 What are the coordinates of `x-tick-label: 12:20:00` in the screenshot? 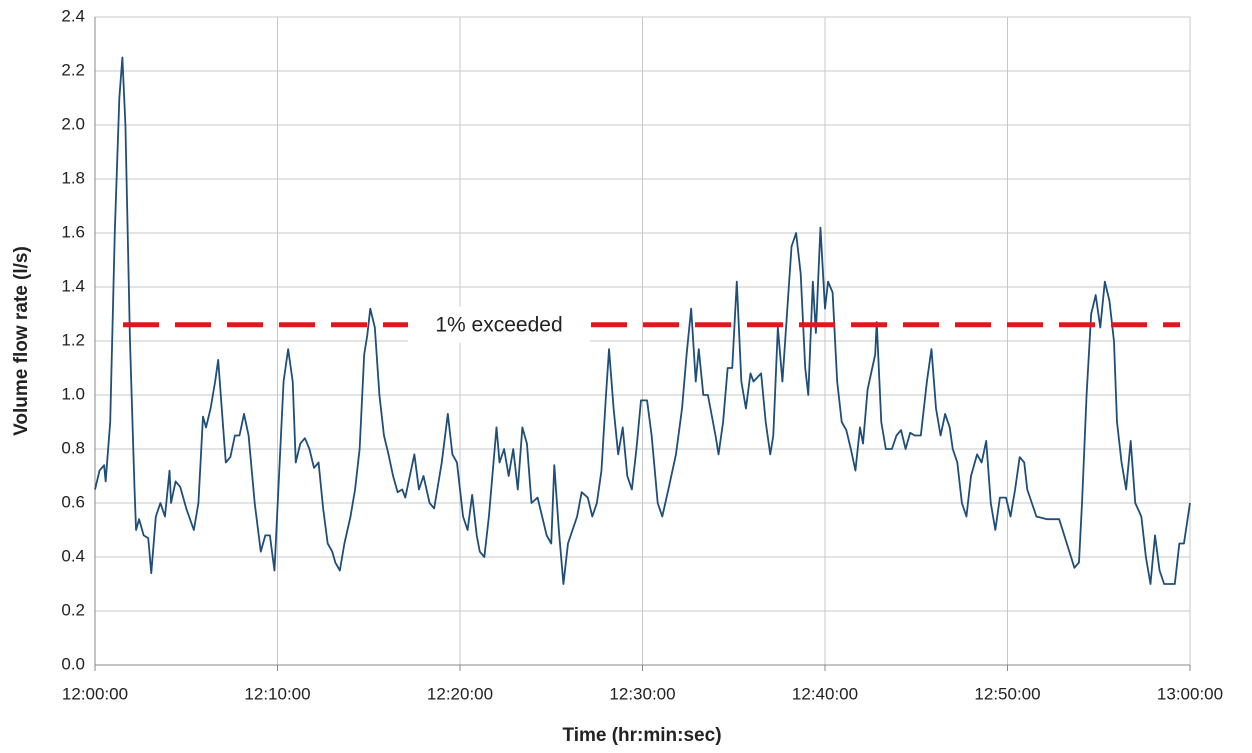 It's located at (460, 693).